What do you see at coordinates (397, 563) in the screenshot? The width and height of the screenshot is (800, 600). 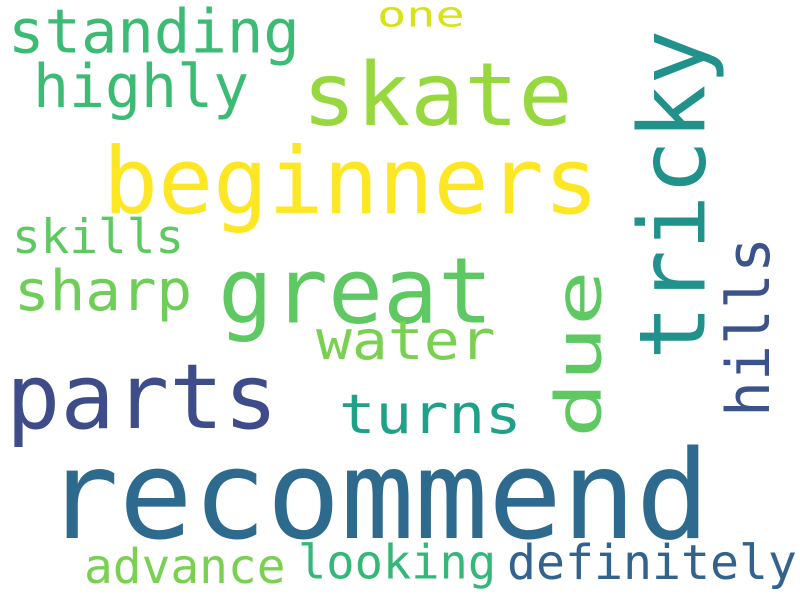 I see `word-looking: looking` at bounding box center [397, 563].